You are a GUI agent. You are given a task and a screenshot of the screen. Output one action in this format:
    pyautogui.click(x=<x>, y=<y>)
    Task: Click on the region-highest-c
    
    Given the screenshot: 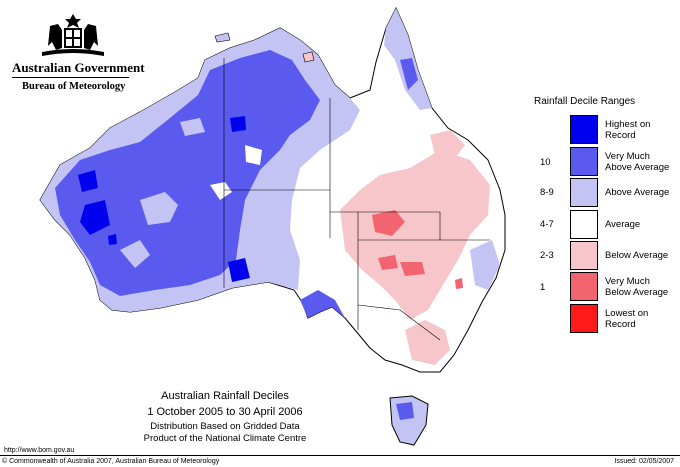 What is the action you would take?
    pyautogui.click(x=239, y=270)
    